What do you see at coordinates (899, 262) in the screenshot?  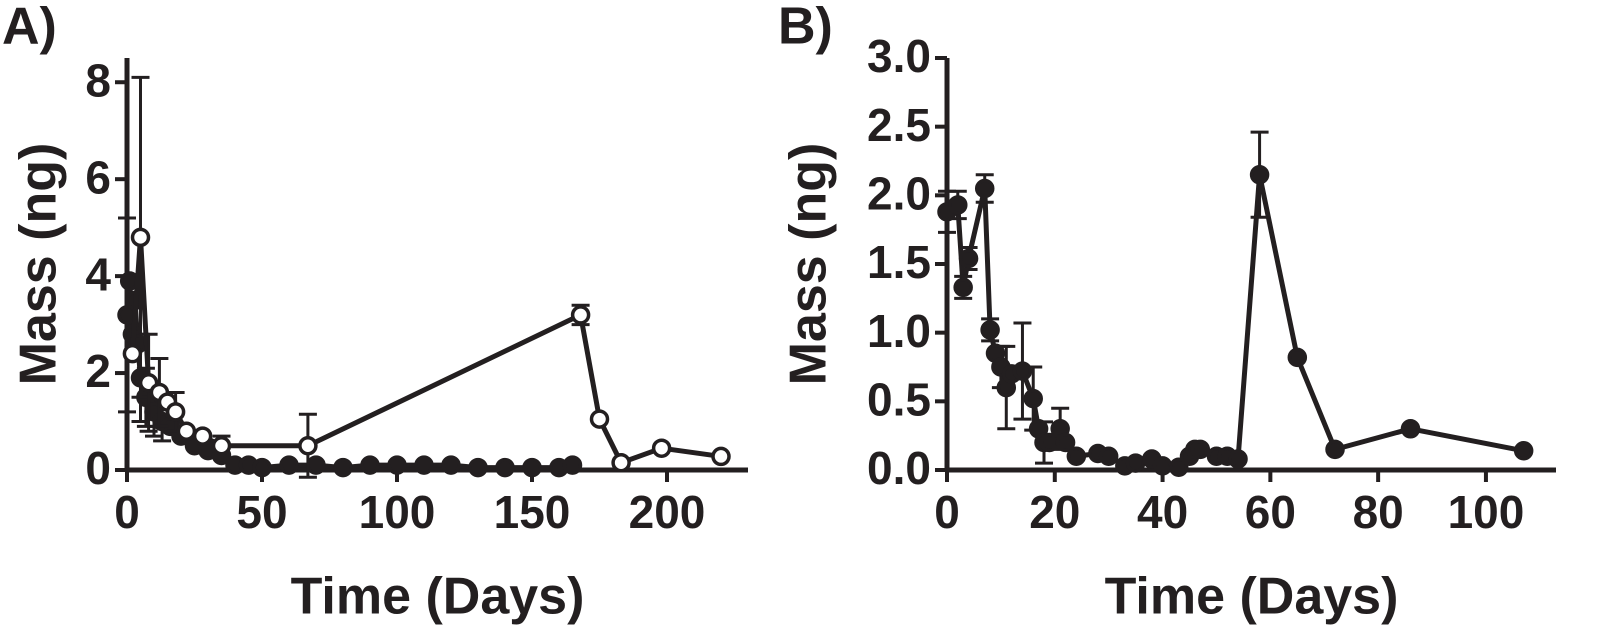 I see `y-tick-label: 1.5` at bounding box center [899, 262].